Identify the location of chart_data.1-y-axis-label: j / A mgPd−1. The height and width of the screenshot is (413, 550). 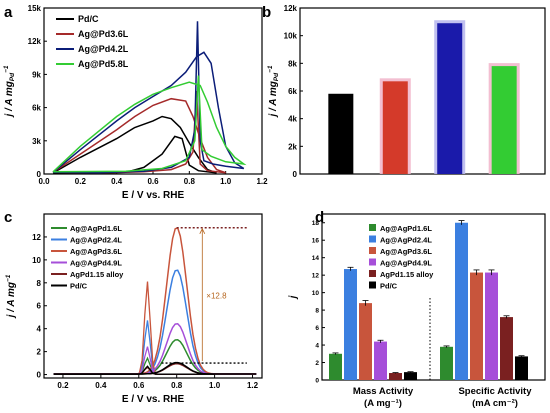
(273, 91).